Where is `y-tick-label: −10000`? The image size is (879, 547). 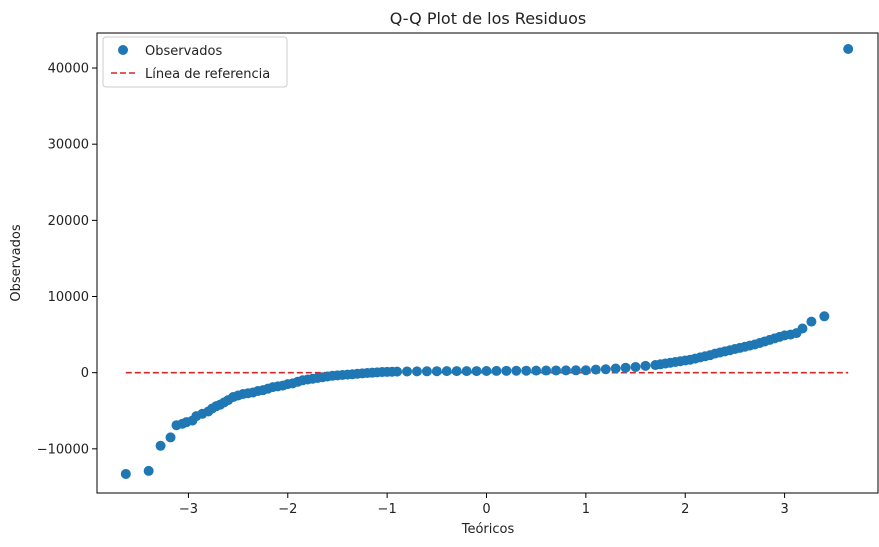
y-tick-label: −10000 is located at coordinates (63, 449).